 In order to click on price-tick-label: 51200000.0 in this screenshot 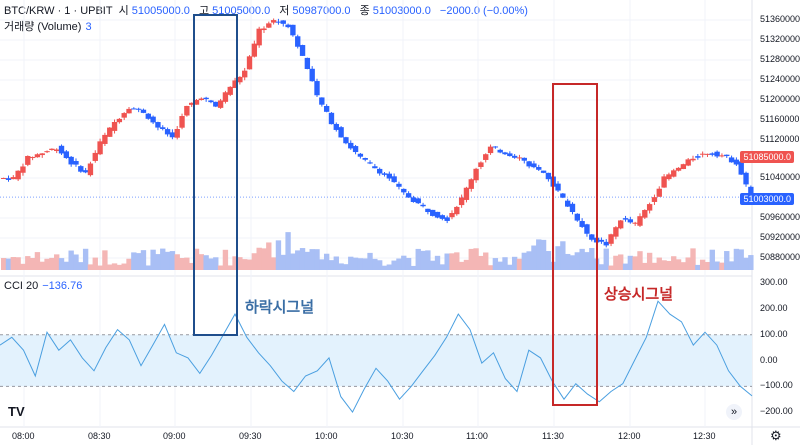, I will do `click(780, 99)`.